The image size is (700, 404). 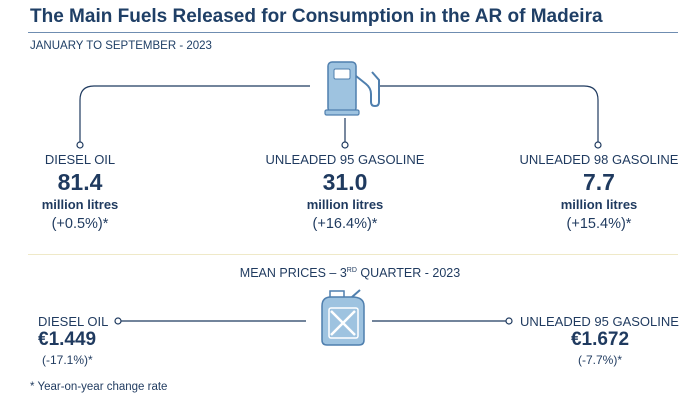 I want to click on fuel-diesel-block: DIESEL OIL 81.4 million litres (+0.5%)*, so click(x=90, y=192).